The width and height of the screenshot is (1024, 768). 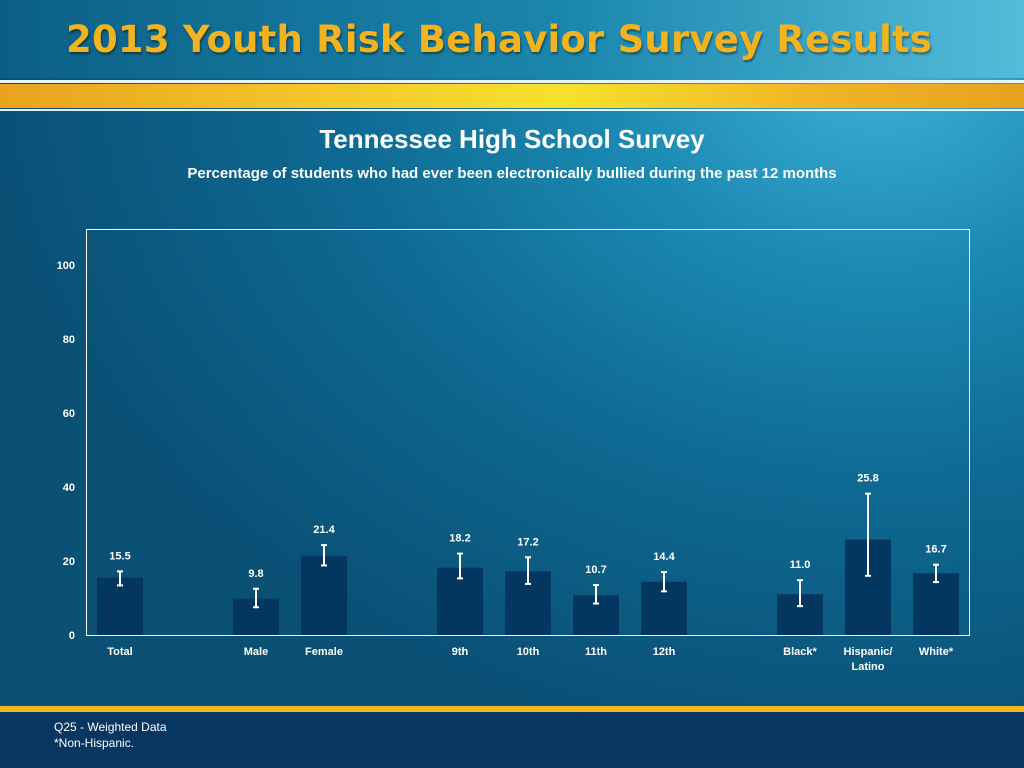 What do you see at coordinates (499, 39) in the screenshot?
I see `slide-title: 2013 Youth Risk Behavior Survey Results` at bounding box center [499, 39].